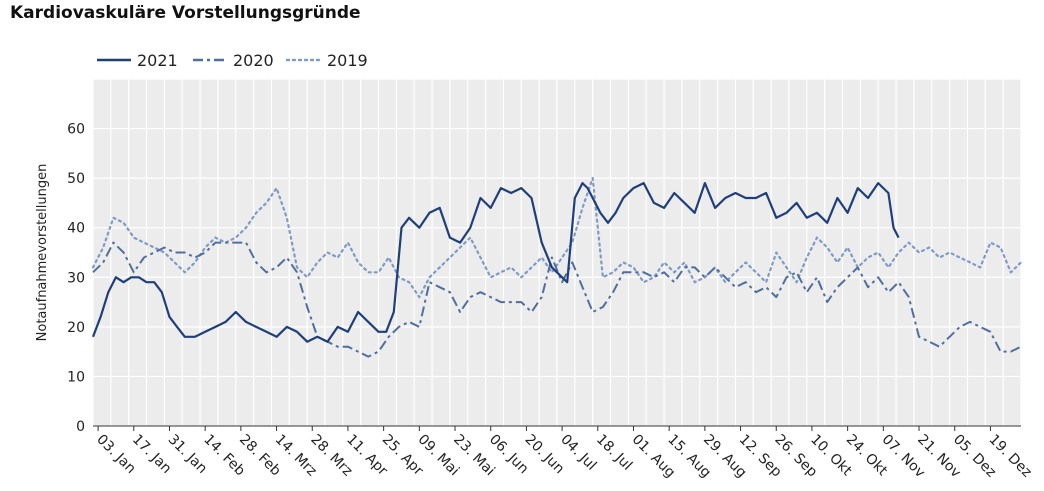 This screenshot has width=1044, height=491. What do you see at coordinates (157, 60) in the screenshot?
I see `legend-label-2021: 2021` at bounding box center [157, 60].